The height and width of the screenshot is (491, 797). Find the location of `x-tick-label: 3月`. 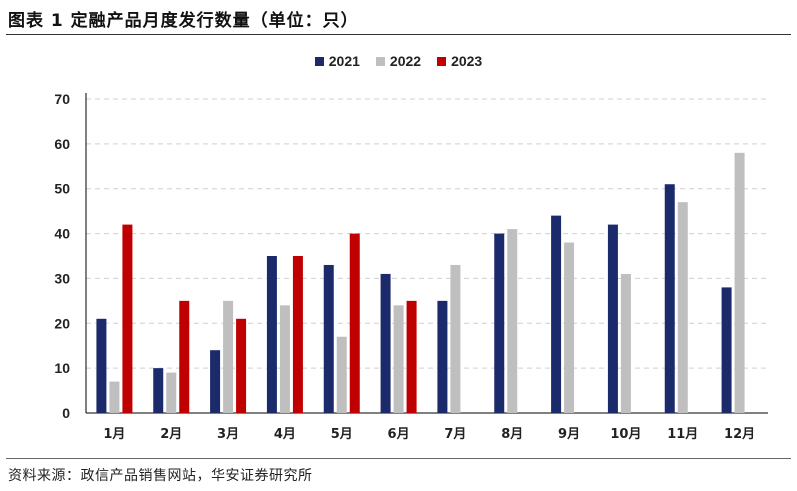

x-tick-label: 3月 is located at coordinates (228, 434).